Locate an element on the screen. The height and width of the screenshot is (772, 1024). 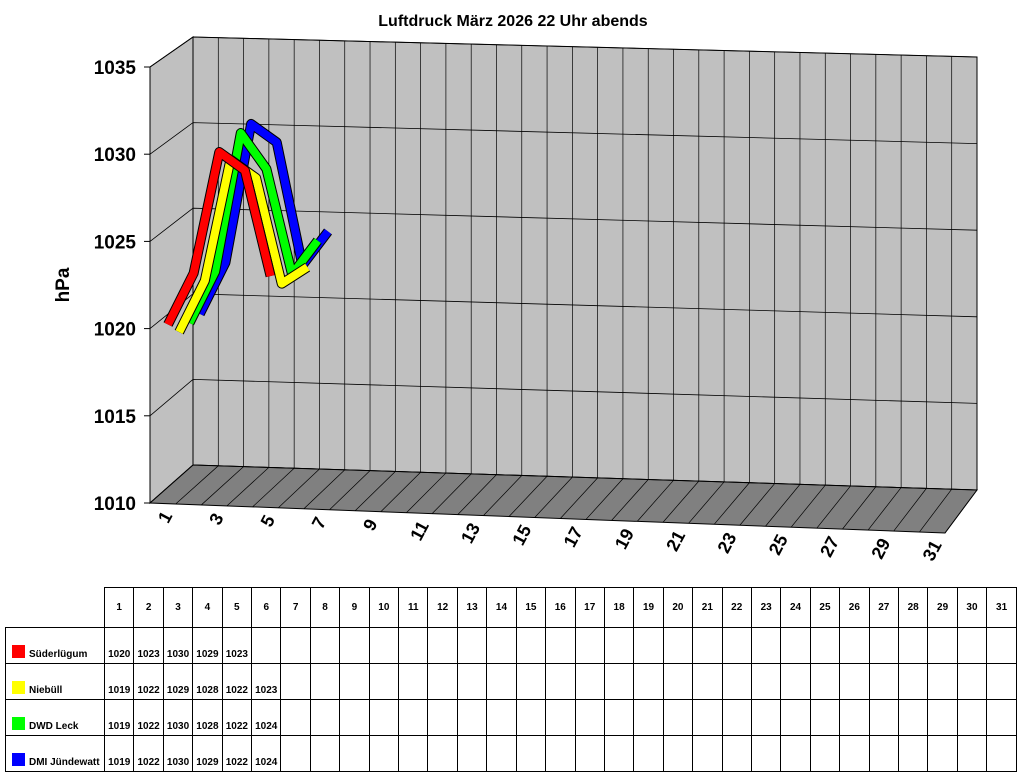
day-header: 26 is located at coordinates (854, 607).